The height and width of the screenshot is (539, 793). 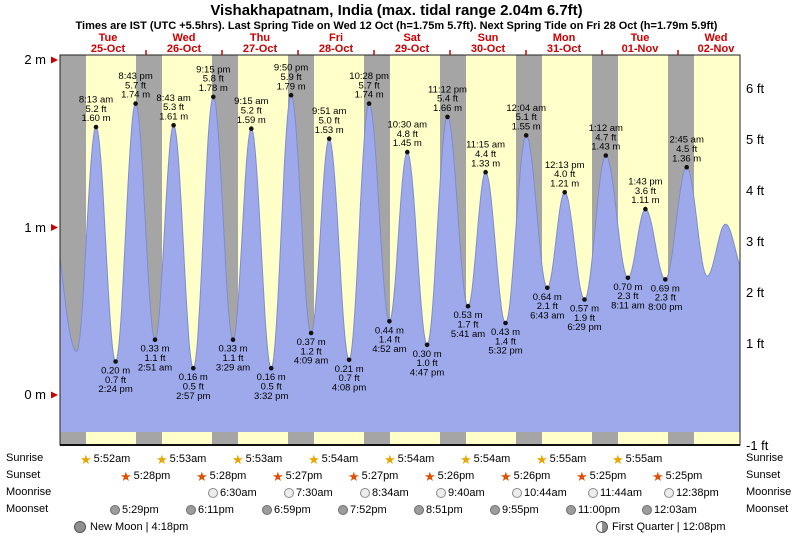 What do you see at coordinates (438, 510) in the screenshot?
I see `moonset-time-item: 8:51pm` at bounding box center [438, 510].